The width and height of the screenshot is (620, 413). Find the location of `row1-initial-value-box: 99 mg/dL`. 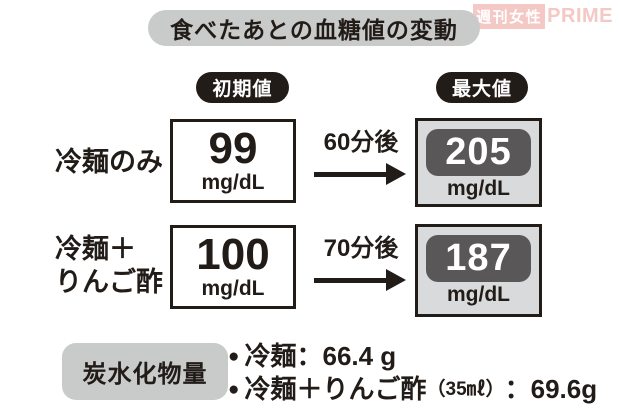

row1-initial-value-box: 99 mg/dL is located at coordinates (233, 161).